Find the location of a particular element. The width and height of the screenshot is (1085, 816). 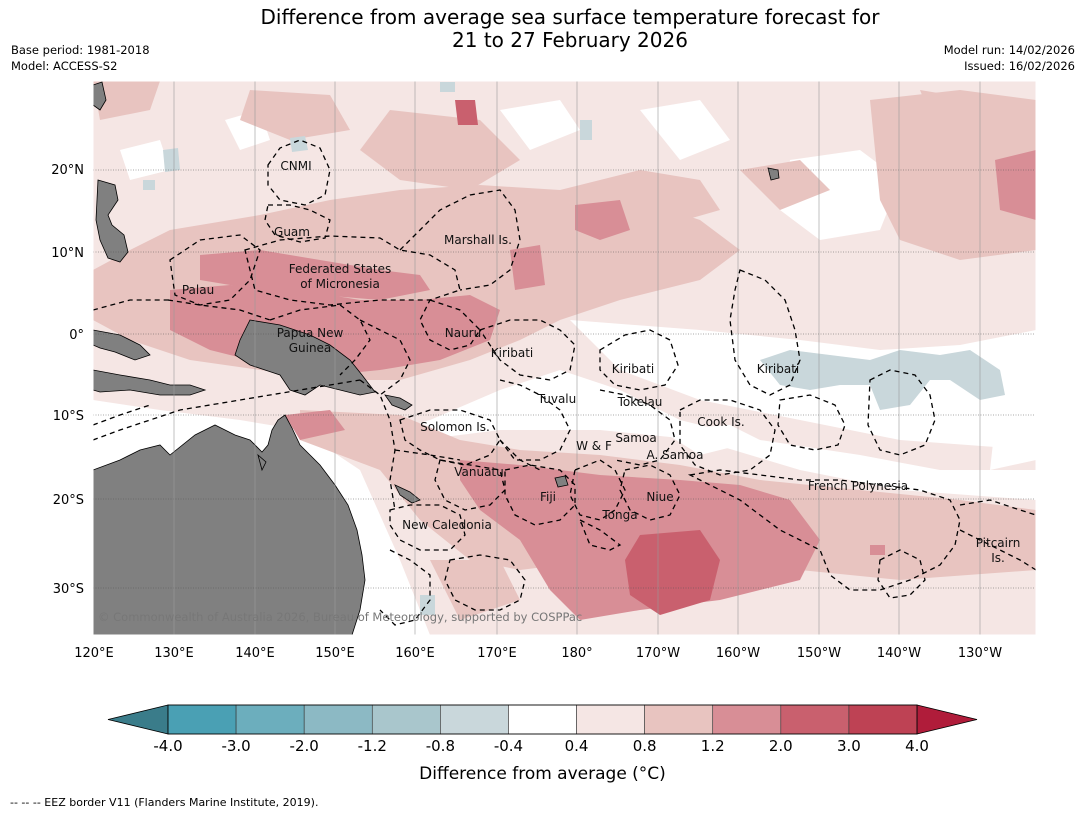

lon-label: 120°E is located at coordinates (94, 653).